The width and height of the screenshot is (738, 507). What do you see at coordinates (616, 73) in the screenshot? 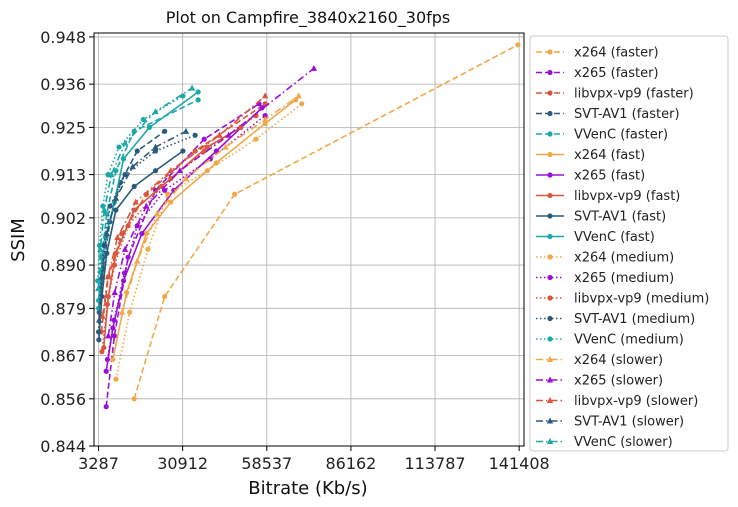
I see `legend-label: x265 (faster)` at bounding box center [616, 73].